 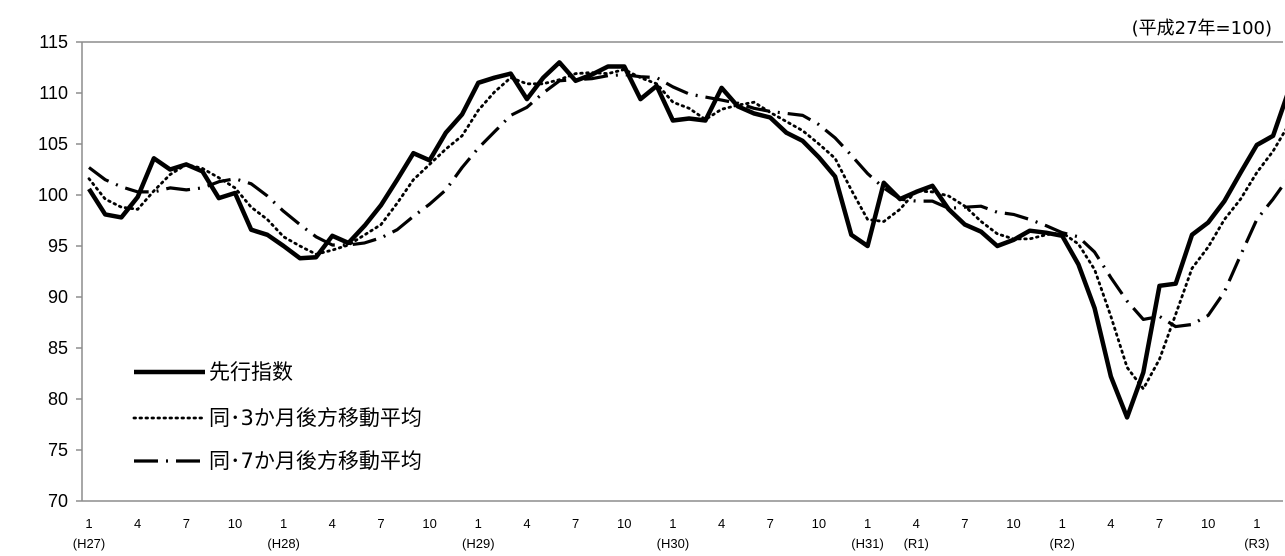 What do you see at coordinates (251, 372) in the screenshot?
I see `legend-label: 先行指数` at bounding box center [251, 372].